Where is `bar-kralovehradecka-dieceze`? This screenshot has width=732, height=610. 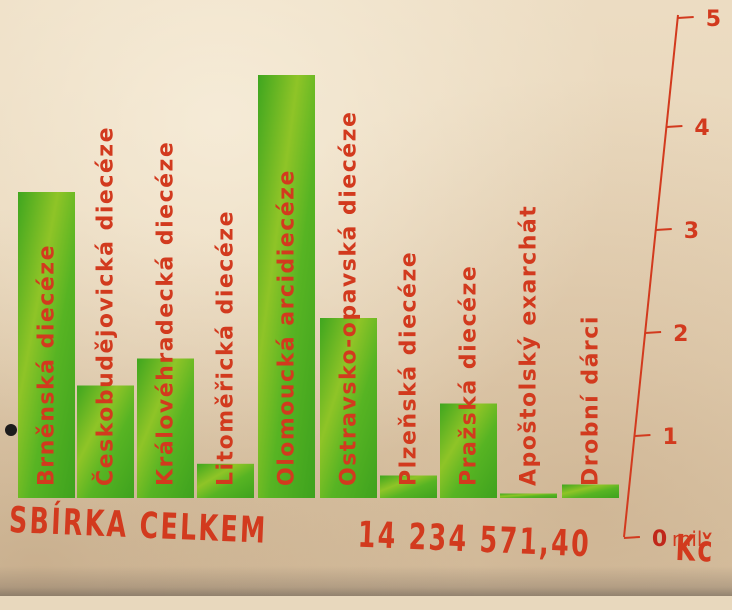 bar-kralovehradecka-dieceze is located at coordinates (165, 428).